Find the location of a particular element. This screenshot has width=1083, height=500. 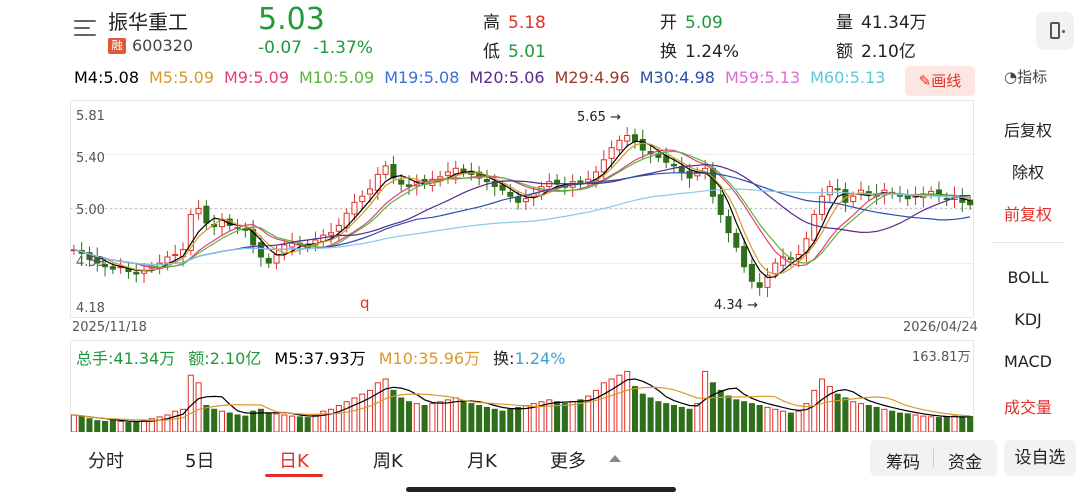

chips-button: 筹码 is located at coordinates (903, 463).